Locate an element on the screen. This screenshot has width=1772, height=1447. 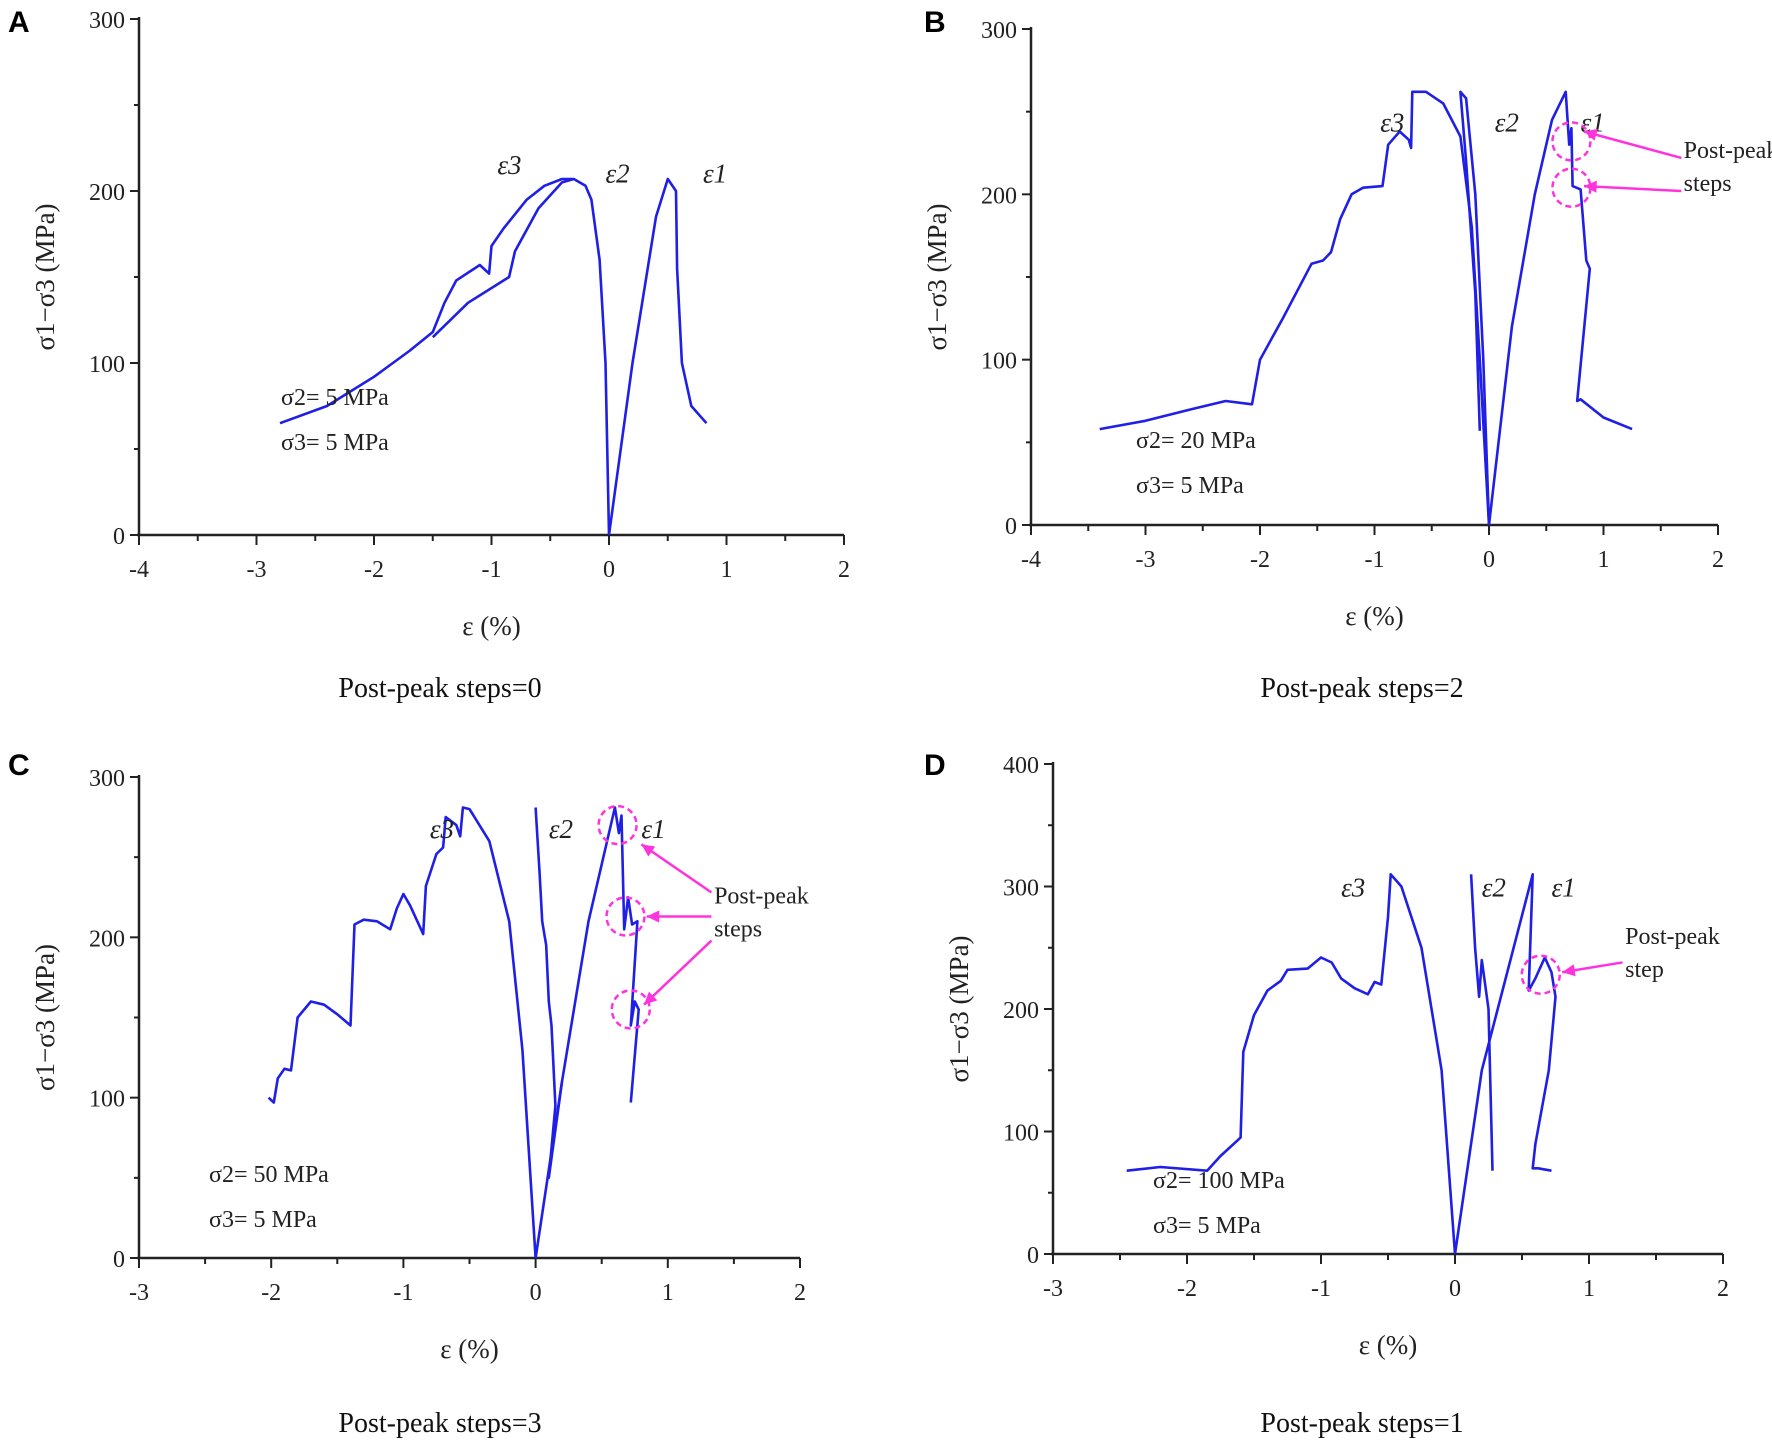
panel-caption: Post-peak steps=2 is located at coordinates (1361, 688).